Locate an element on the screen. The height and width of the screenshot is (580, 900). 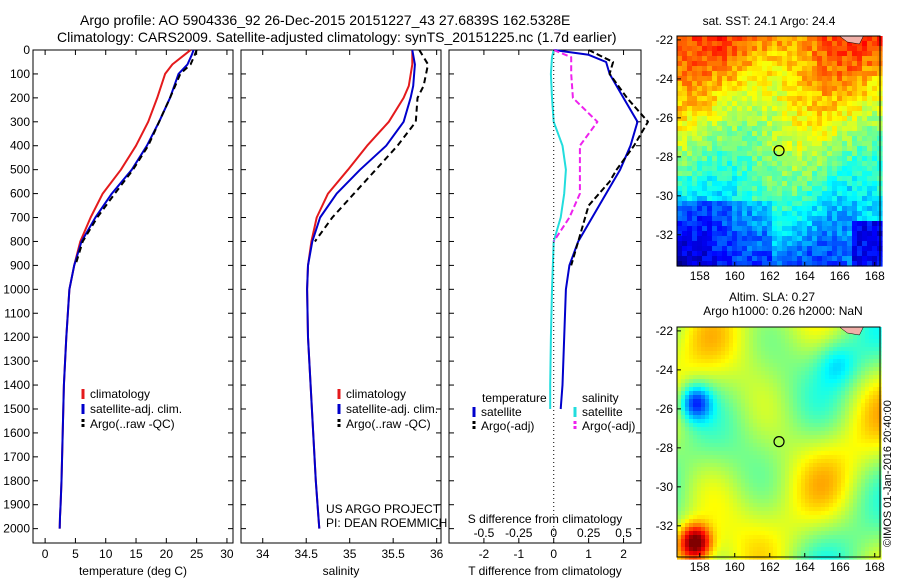
y-tick-label: 1800 is located at coordinates (16, 481).